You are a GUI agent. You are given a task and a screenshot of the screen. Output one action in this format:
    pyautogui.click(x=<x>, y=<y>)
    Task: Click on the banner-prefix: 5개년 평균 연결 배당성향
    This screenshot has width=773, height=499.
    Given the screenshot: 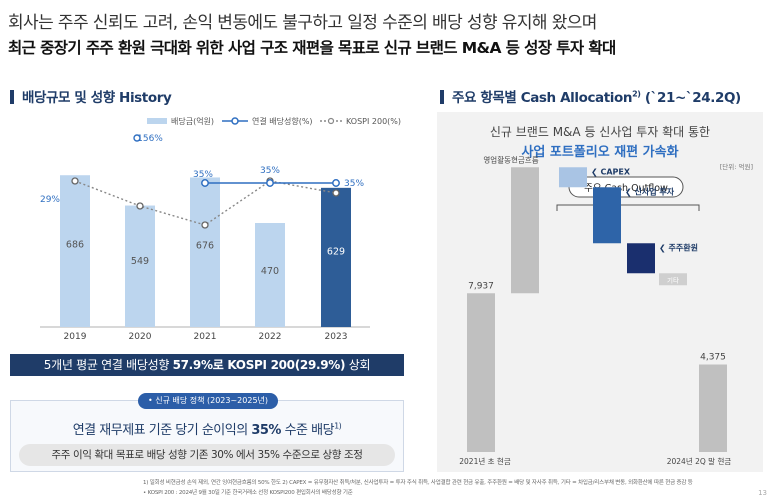 What is the action you would take?
    pyautogui.click(x=108, y=365)
    